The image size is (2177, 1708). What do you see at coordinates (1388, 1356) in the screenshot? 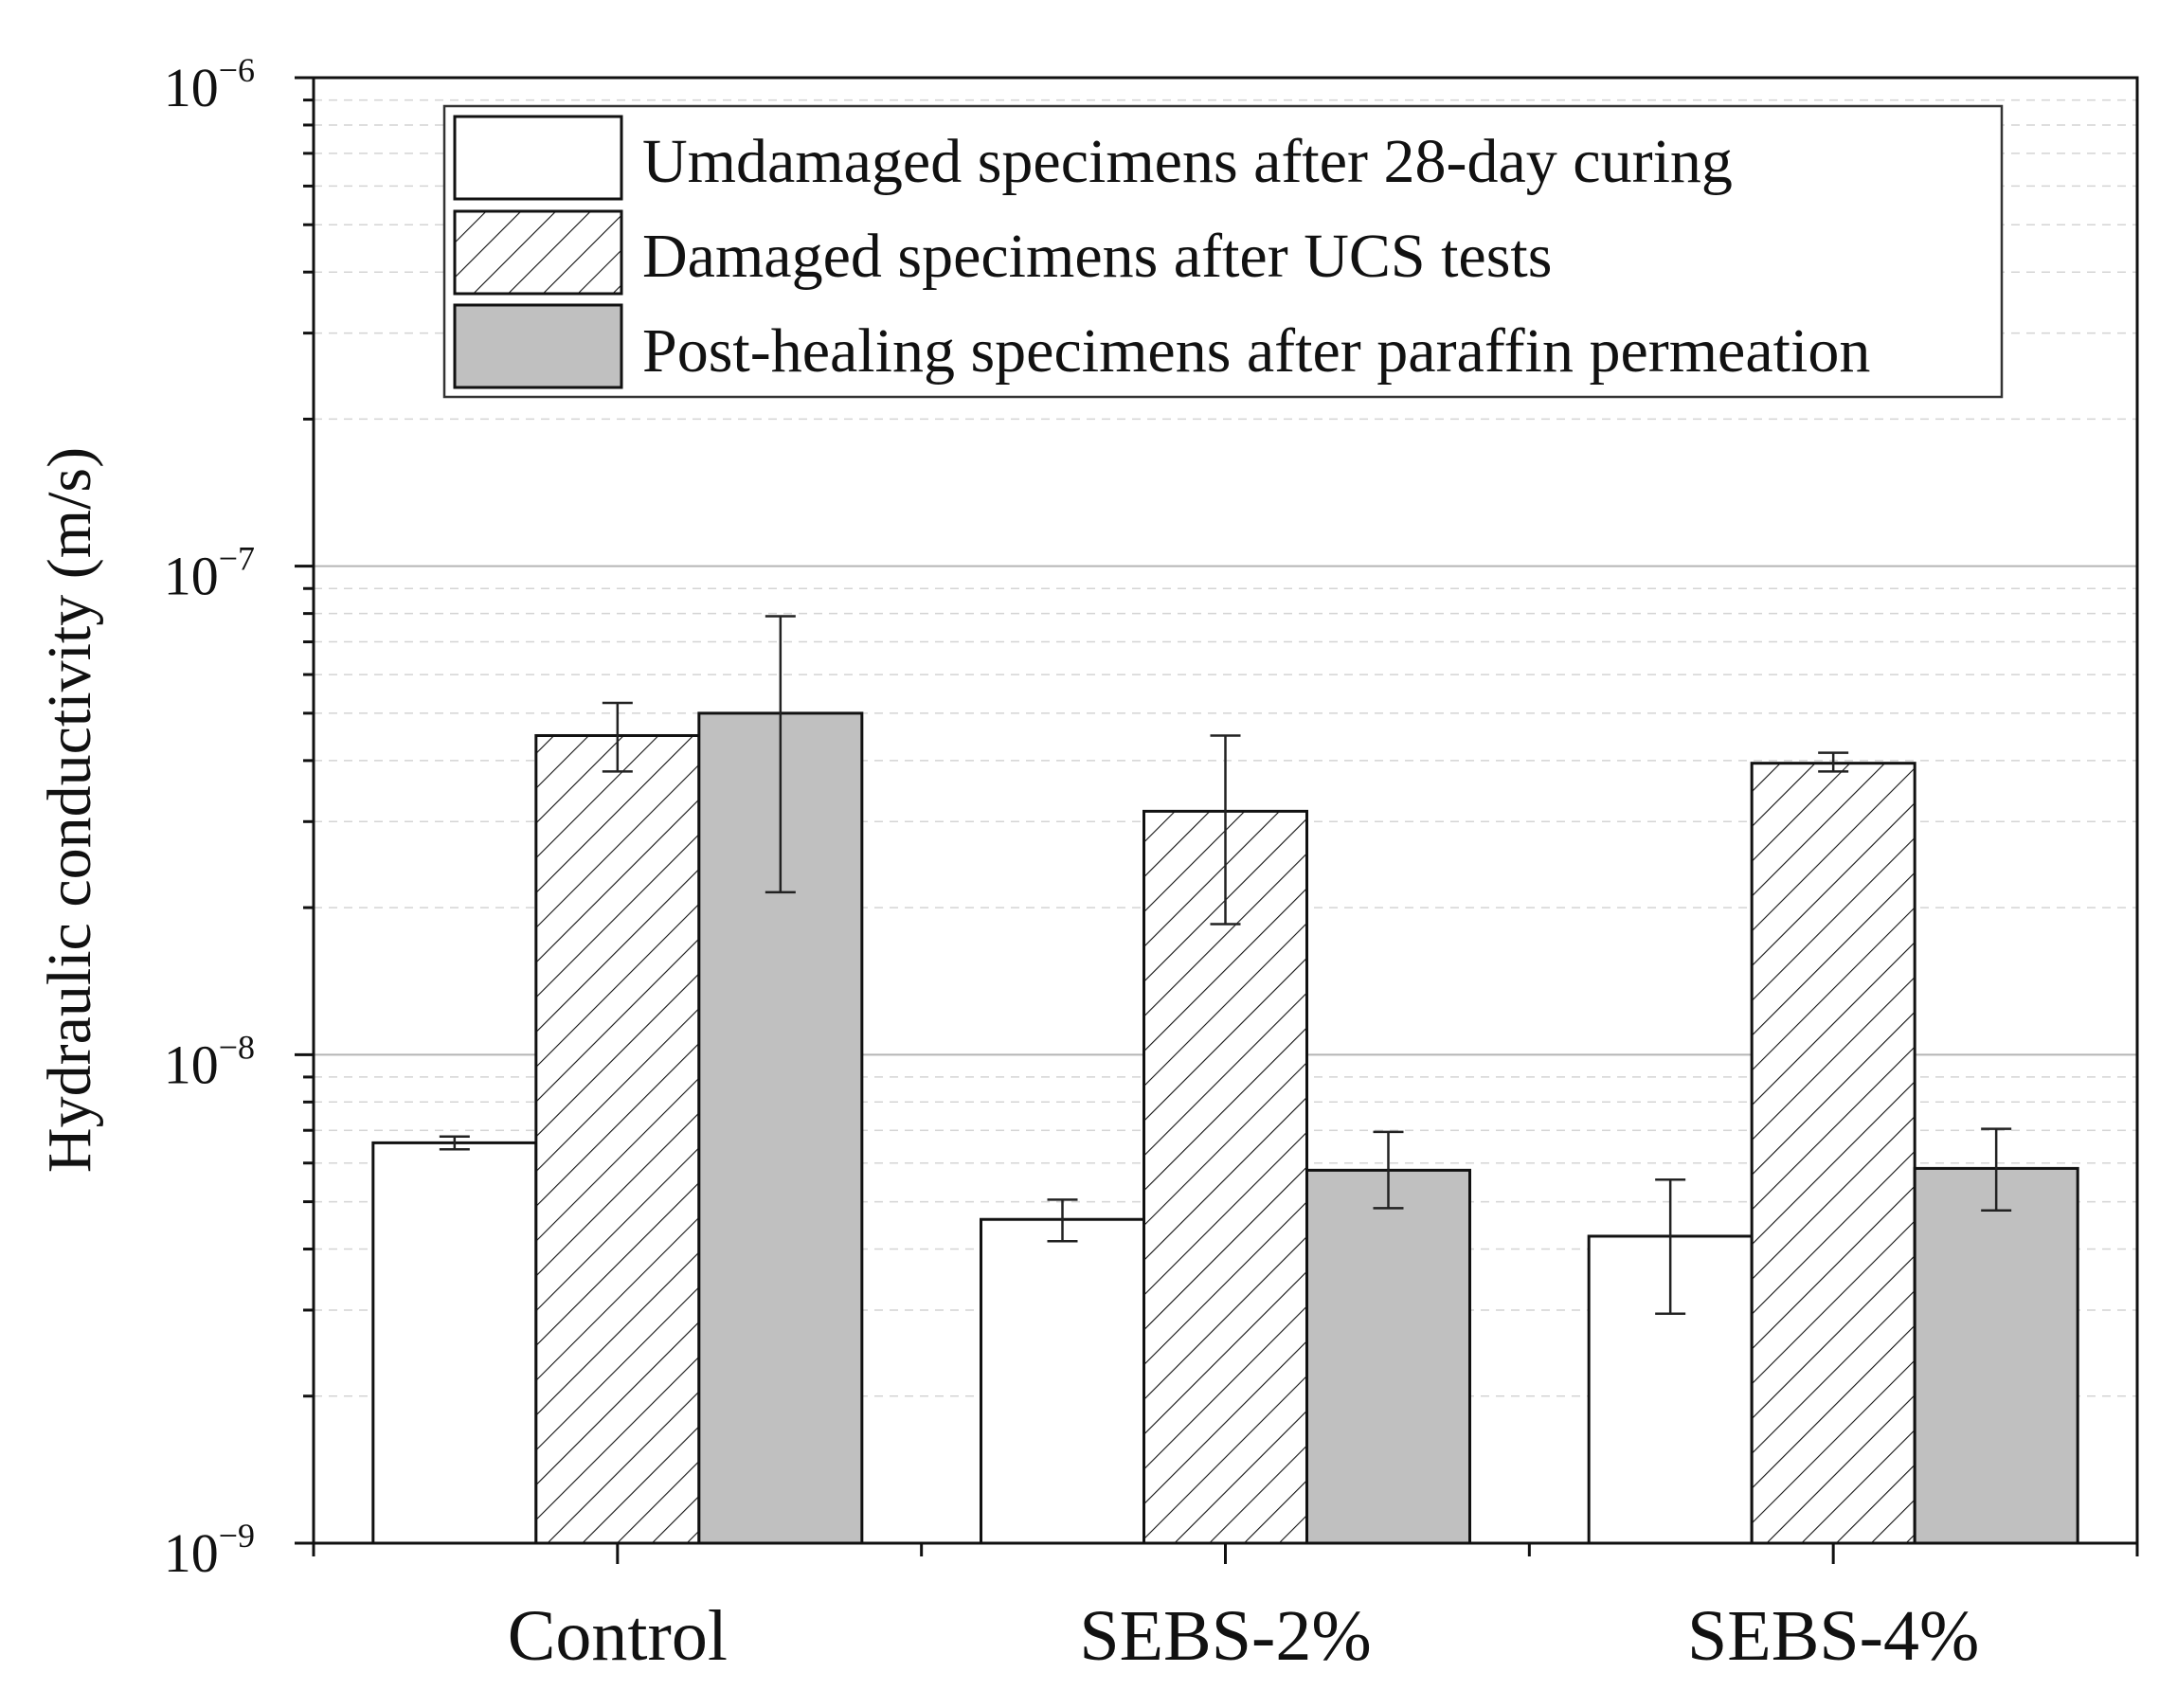
I see `bar-sebs-2--series-3` at bounding box center [1388, 1356].